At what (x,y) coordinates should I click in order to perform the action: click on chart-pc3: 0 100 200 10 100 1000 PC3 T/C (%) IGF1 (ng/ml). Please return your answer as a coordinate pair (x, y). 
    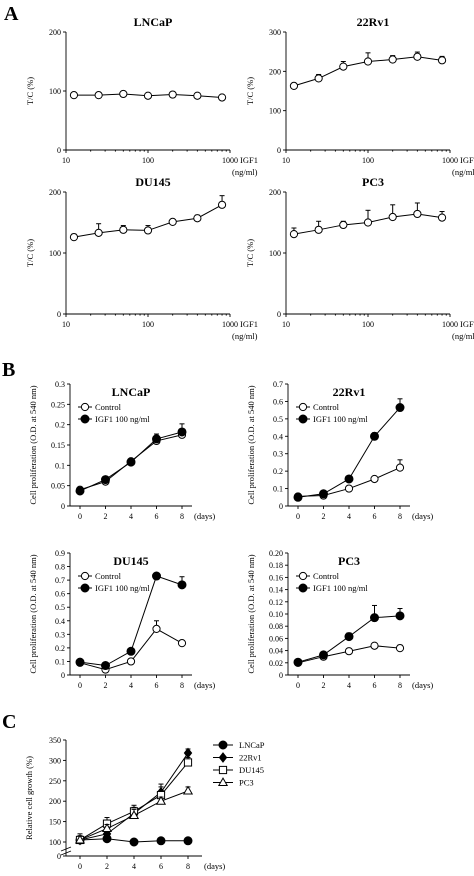
    Looking at the image, I should click on (359, 258).